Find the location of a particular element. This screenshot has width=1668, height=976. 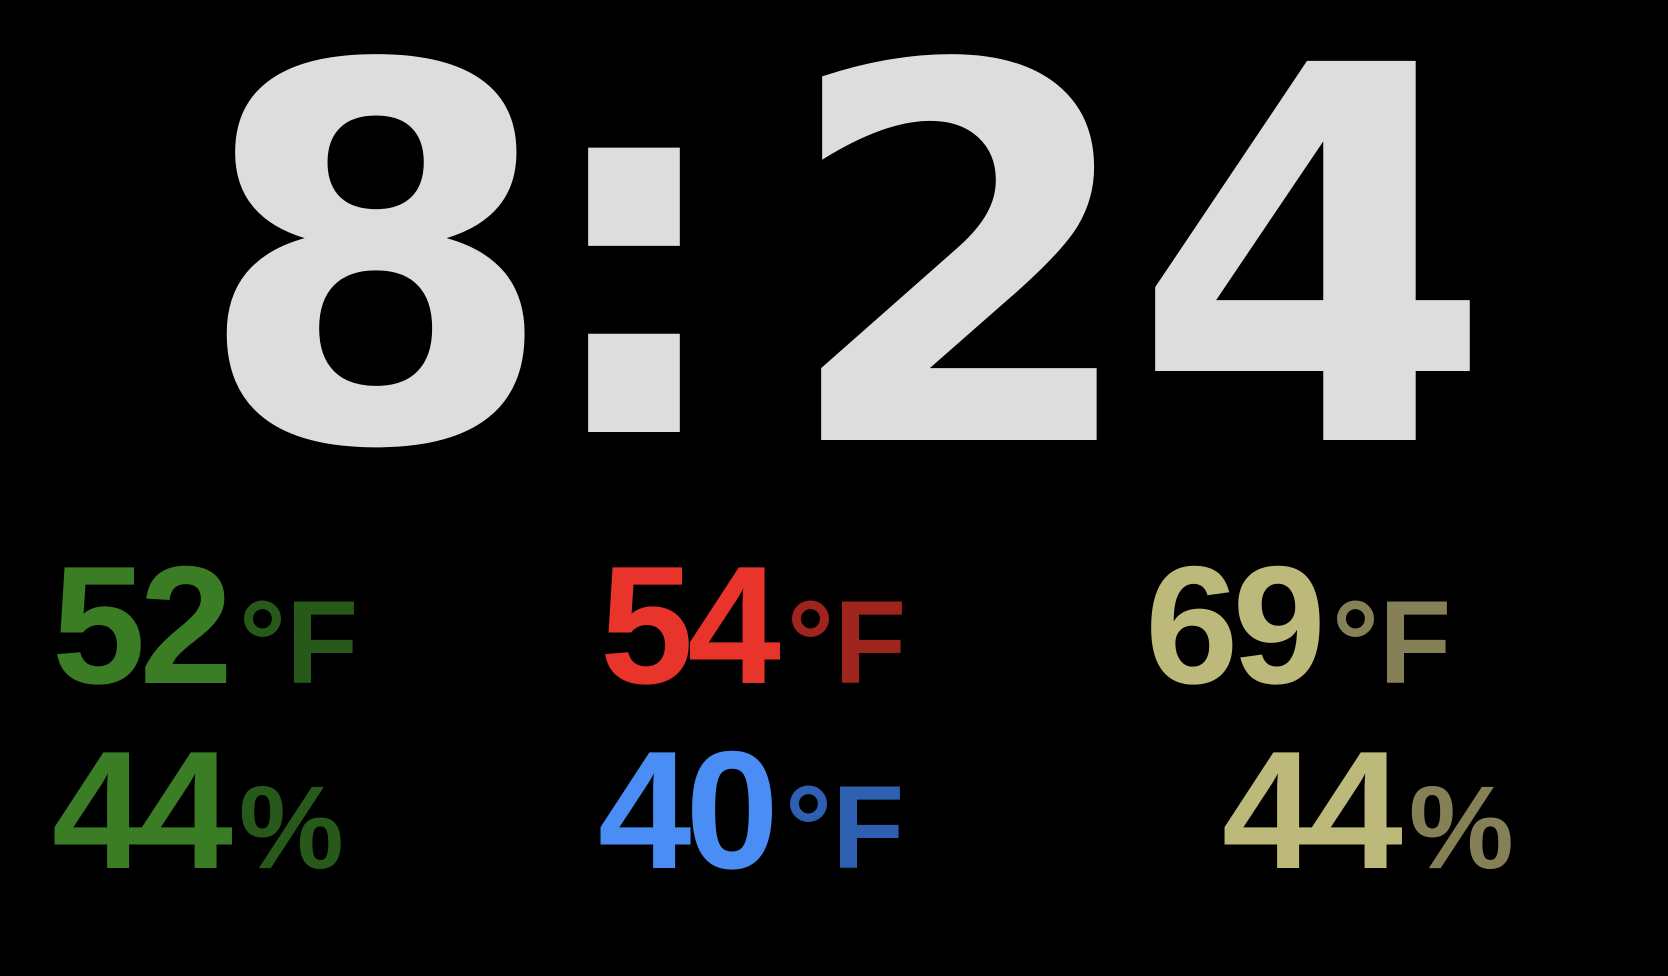

reading-value: 54 is located at coordinates (690, 625).